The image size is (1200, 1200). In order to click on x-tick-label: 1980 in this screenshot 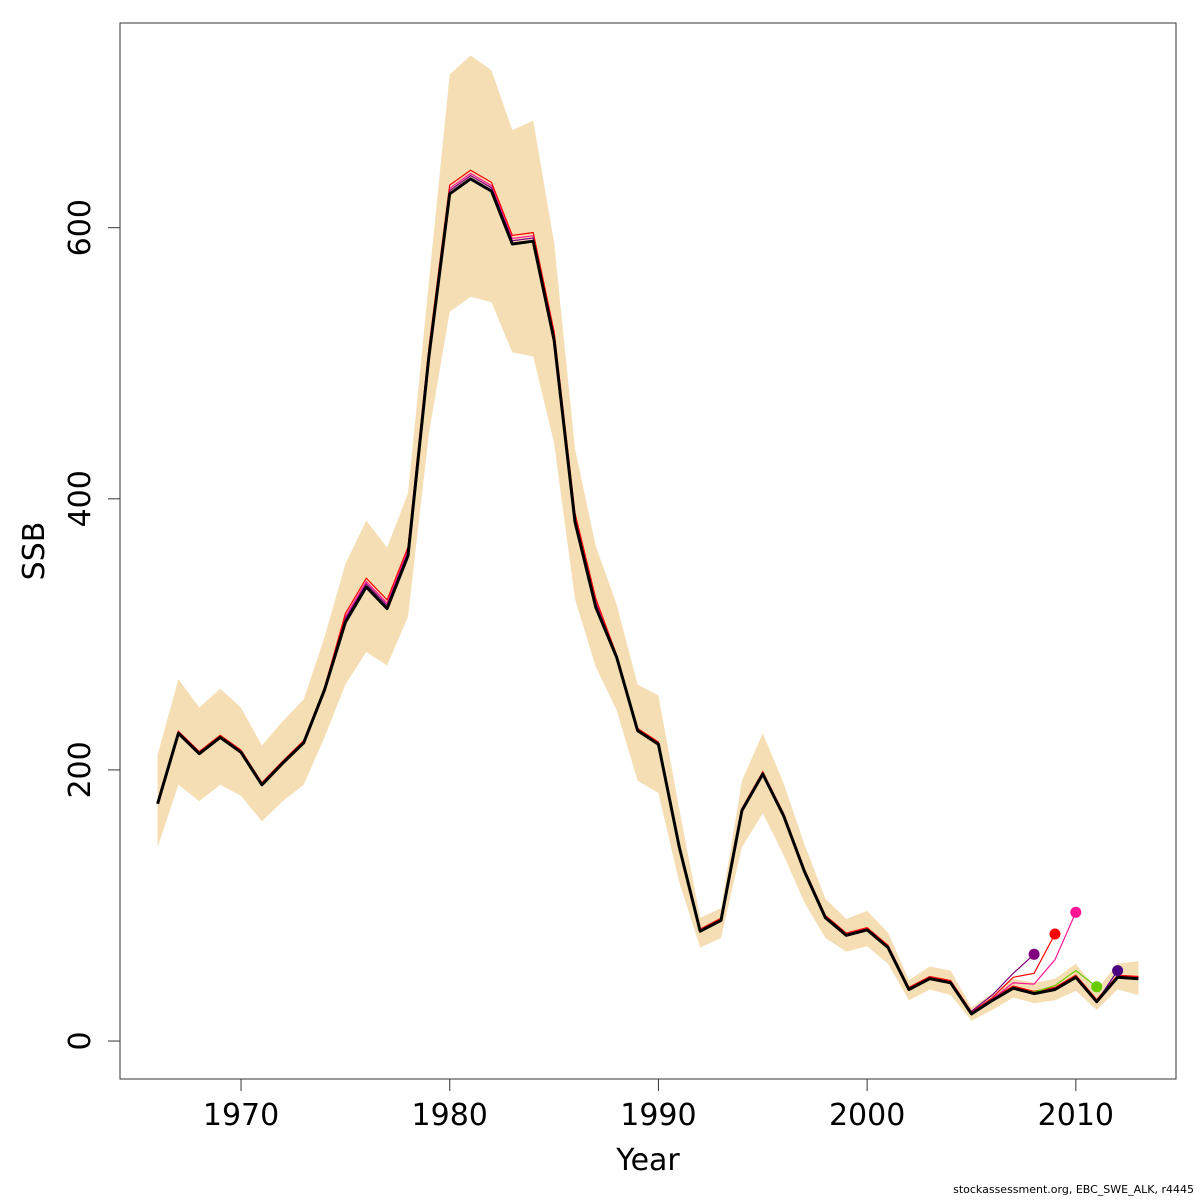, I will do `click(450, 1115)`.